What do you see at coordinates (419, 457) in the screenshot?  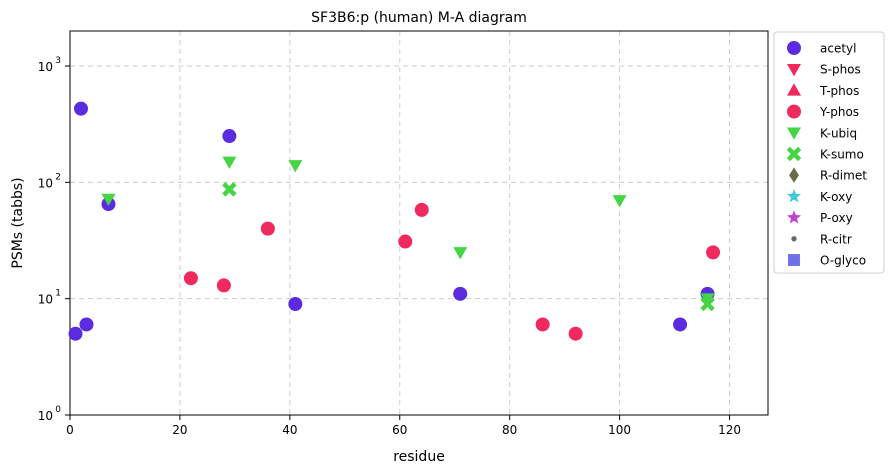 I see `x-axis-label: residue` at bounding box center [419, 457].